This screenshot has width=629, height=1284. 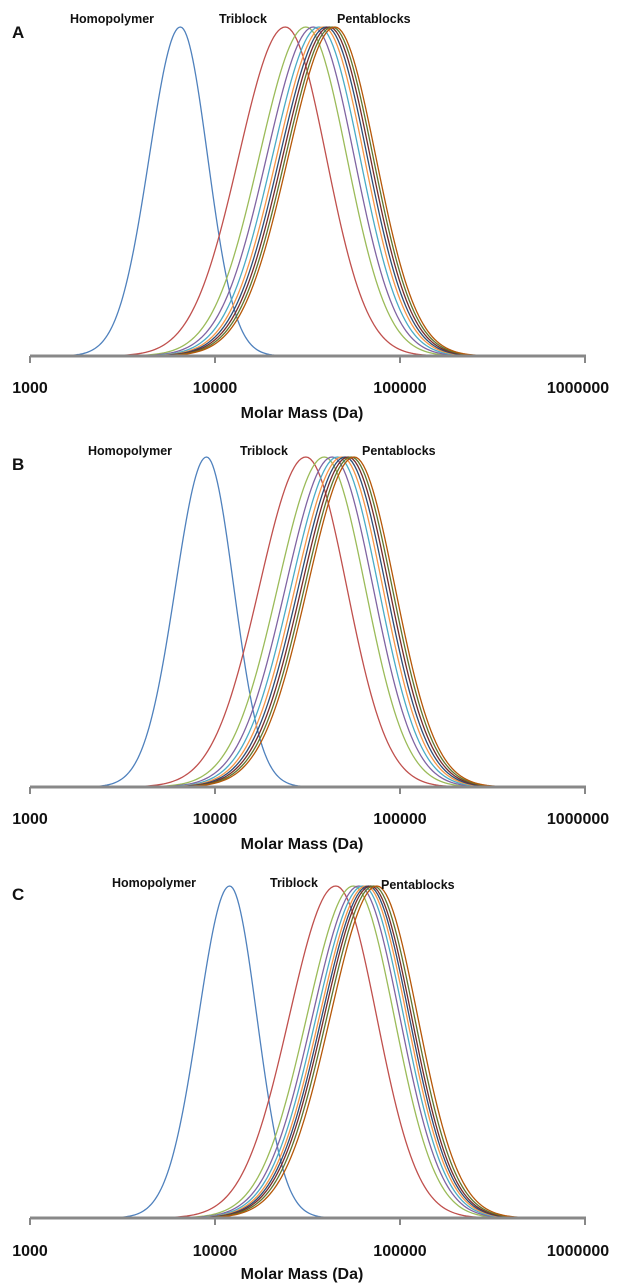 What do you see at coordinates (18, 894) in the screenshot?
I see `panel-letter: C` at bounding box center [18, 894].